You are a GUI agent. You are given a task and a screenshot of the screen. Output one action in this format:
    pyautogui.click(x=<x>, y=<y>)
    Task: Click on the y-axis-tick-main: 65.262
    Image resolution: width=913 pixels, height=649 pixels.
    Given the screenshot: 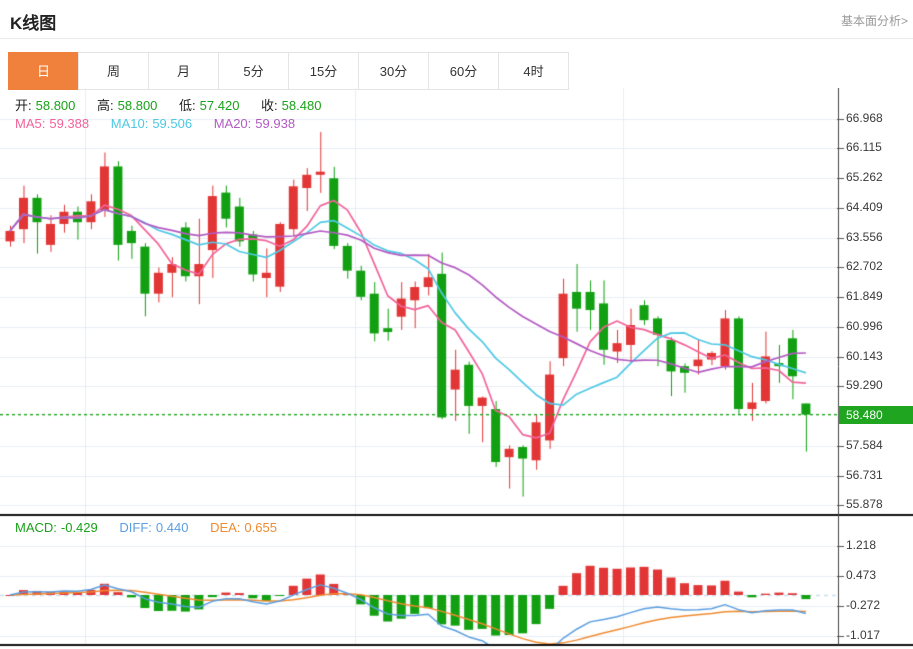 What is the action you would take?
    pyautogui.click(x=864, y=177)
    